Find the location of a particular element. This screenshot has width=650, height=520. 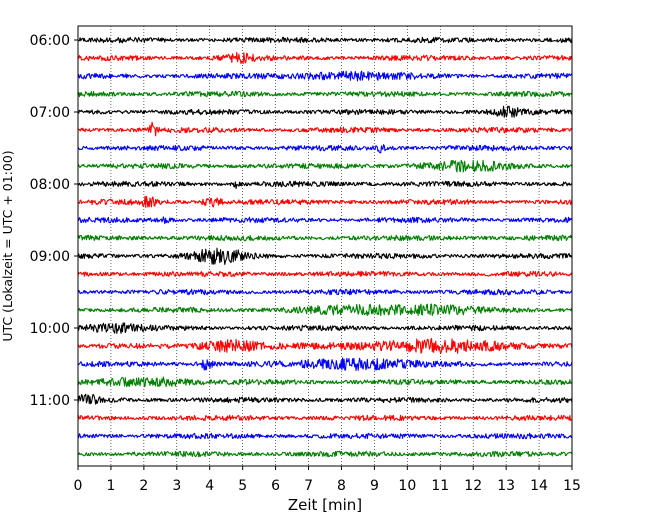

x-tick-label: 15 is located at coordinates (572, 486).